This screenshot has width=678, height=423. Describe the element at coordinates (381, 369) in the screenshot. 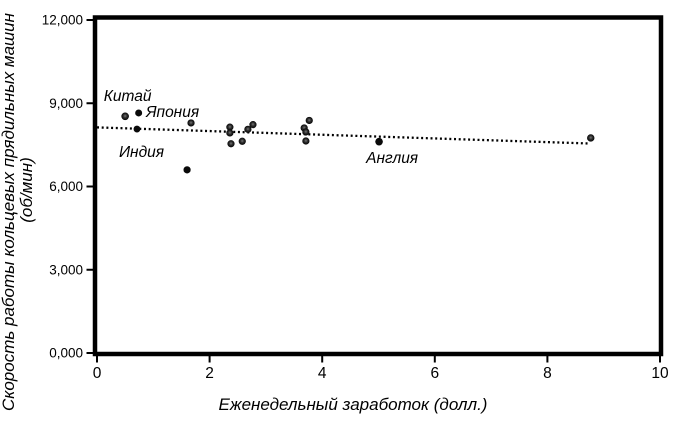

I see `x-axis-ticks: 0 2 4 6 8 10` at that location.